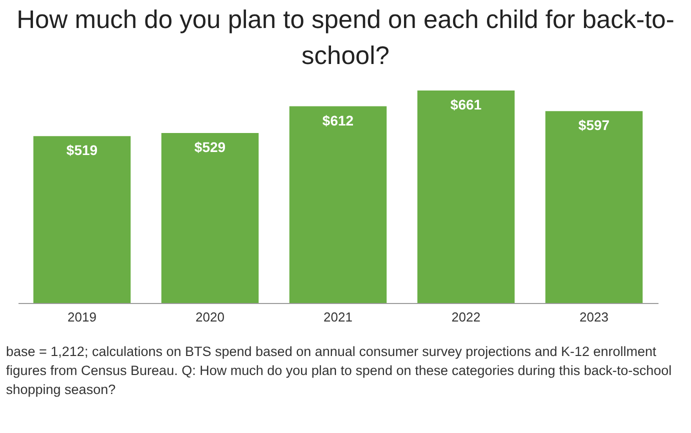 This screenshot has width=691, height=433. Describe the element at coordinates (346, 38) in the screenshot. I see `chart-title: How much do you plan to spend on each child for back-to-school?` at that location.